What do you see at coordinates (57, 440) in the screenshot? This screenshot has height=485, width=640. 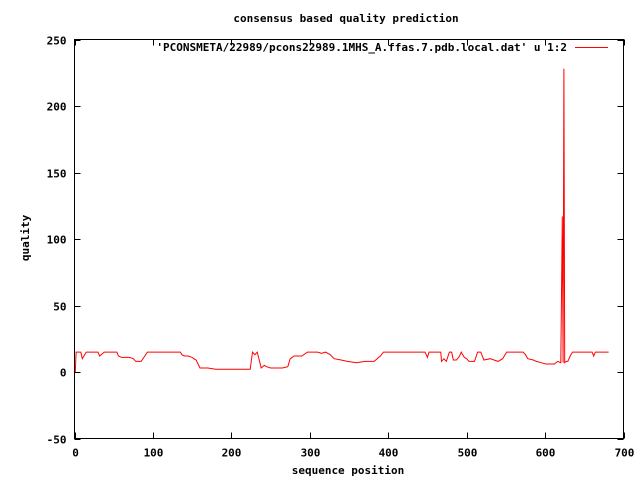 I see `y-tick-label: -50` at bounding box center [57, 440].